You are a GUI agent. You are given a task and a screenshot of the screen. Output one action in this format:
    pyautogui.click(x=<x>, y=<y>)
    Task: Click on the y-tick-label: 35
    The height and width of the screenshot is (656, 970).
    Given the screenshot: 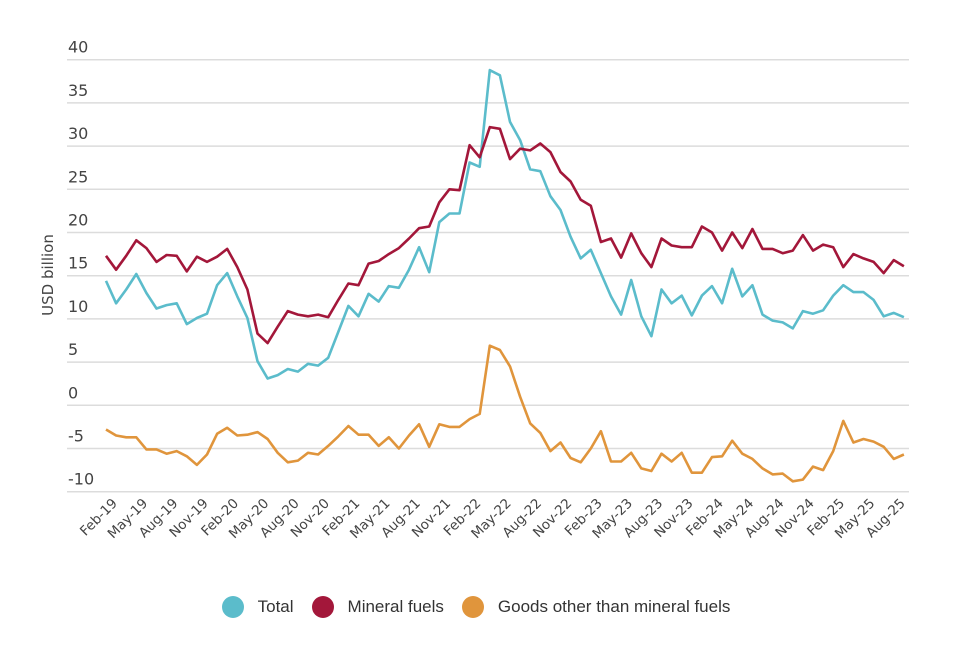 What is the action you would take?
    pyautogui.click(x=78, y=90)
    